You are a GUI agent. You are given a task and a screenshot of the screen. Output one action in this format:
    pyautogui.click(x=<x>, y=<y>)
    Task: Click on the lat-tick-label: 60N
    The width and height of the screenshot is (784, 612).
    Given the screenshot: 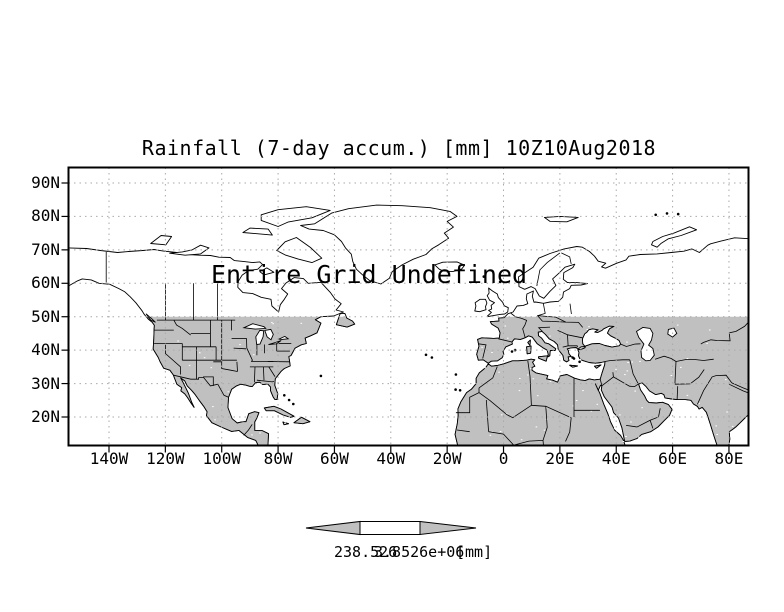 What is the action you would take?
    pyautogui.click(x=45, y=283)
    